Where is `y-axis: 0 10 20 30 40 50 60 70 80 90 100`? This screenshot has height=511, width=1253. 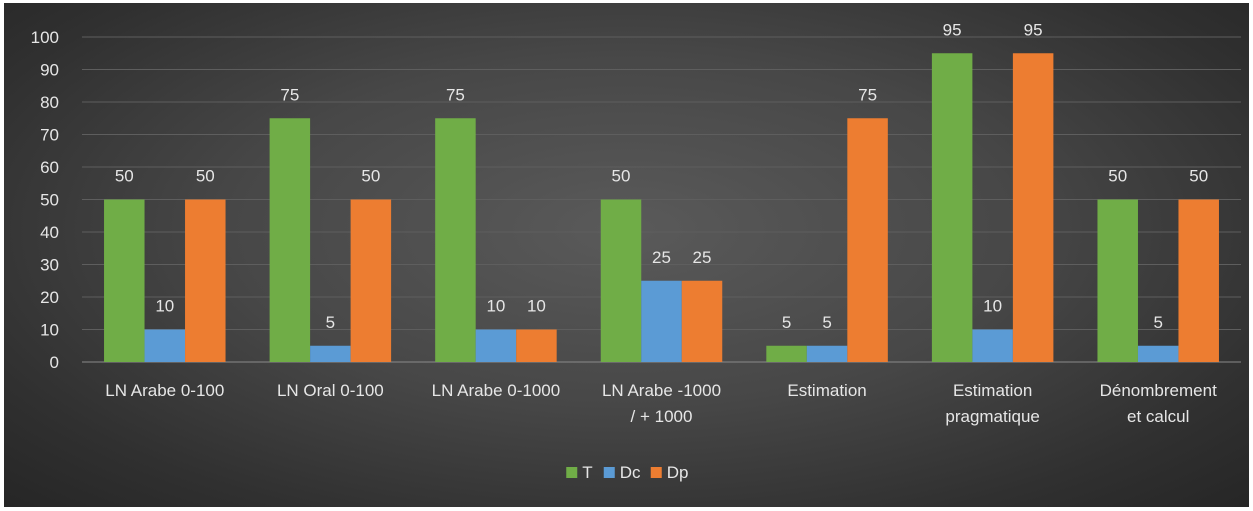 y-axis: 0 10 20 30 40 50 60 70 80 90 100 is located at coordinates (45, 200).